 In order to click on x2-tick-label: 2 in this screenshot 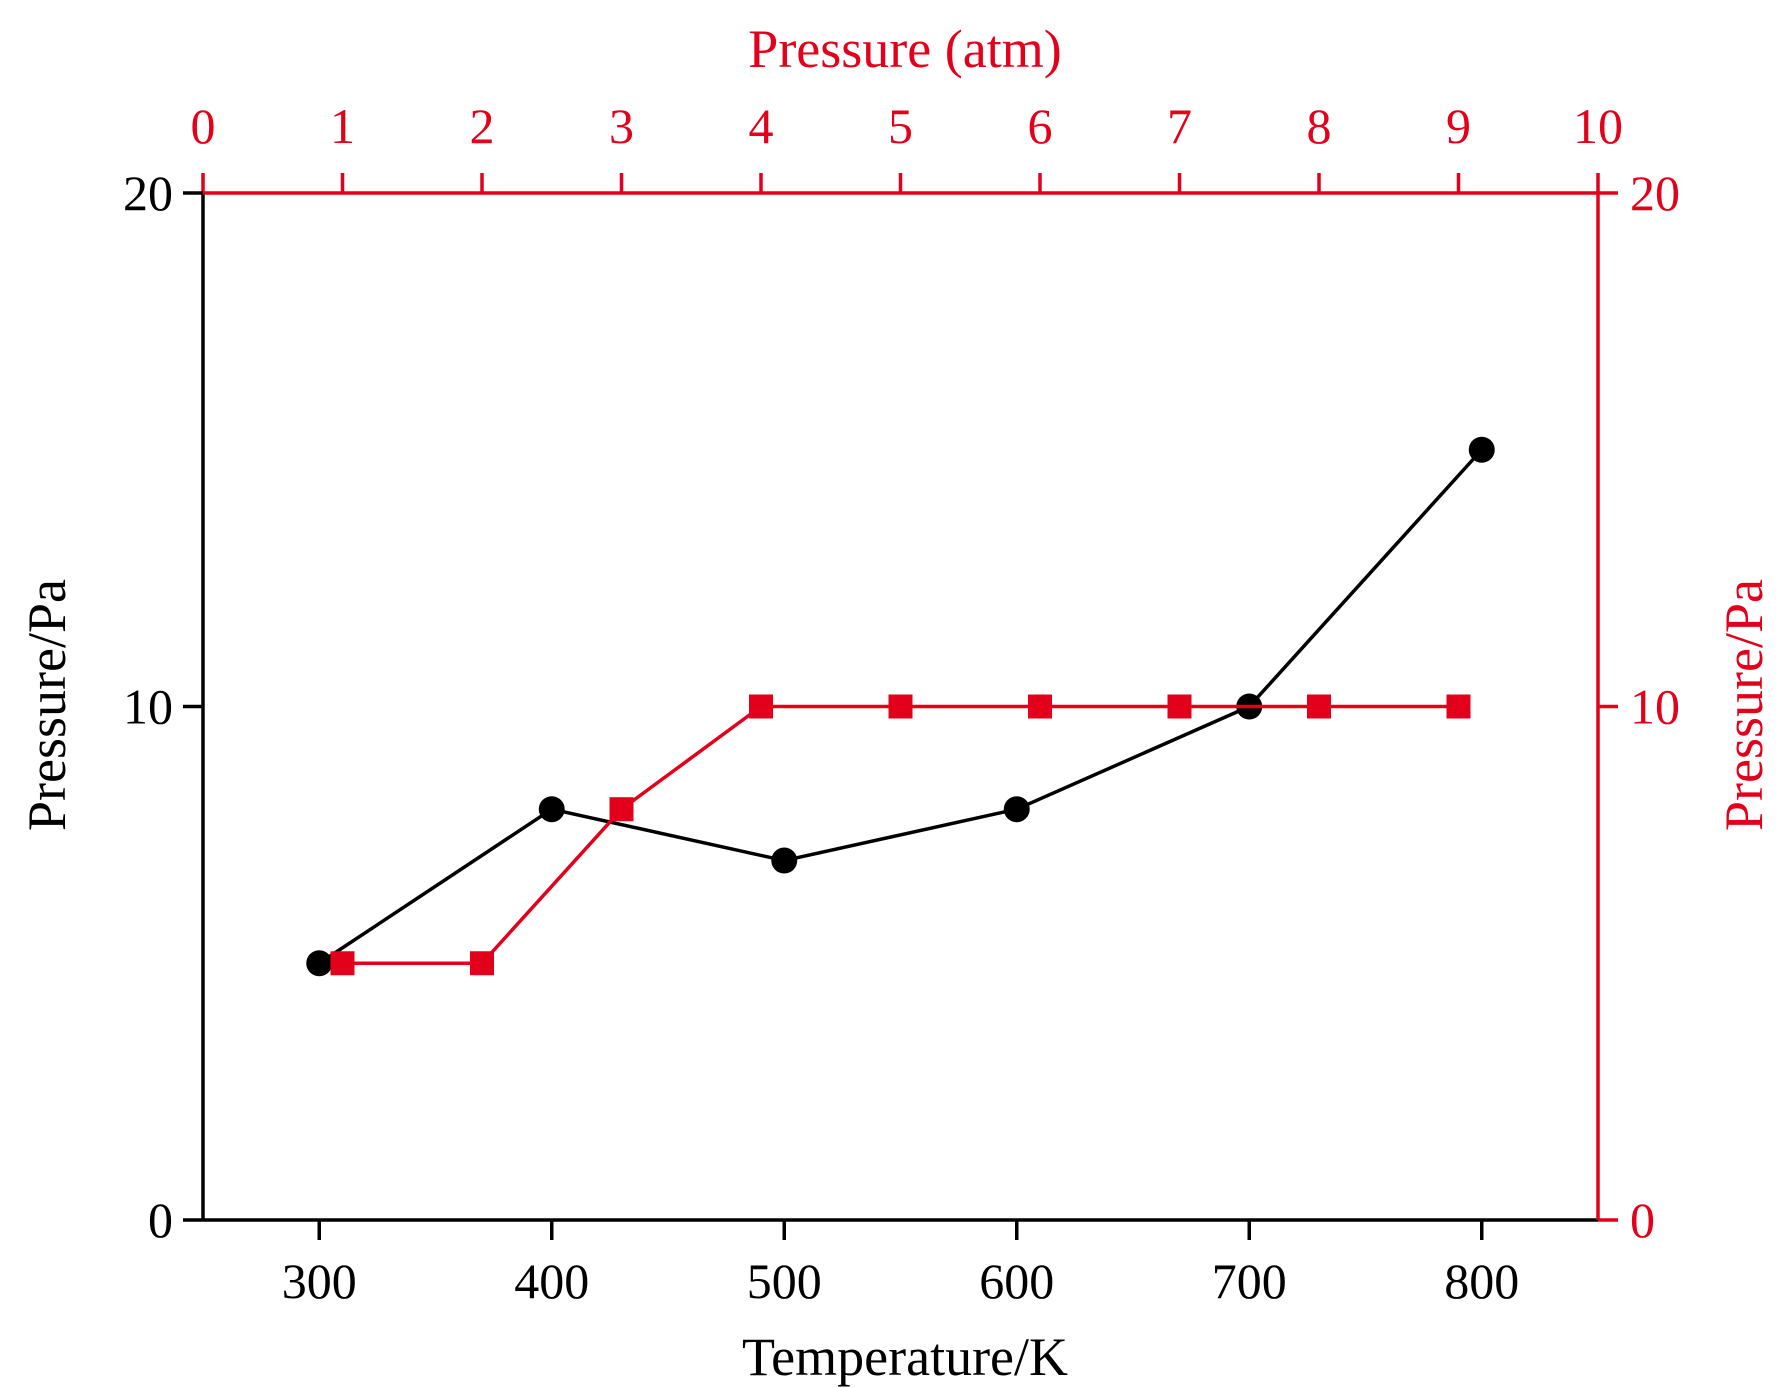, I will do `click(482, 126)`.